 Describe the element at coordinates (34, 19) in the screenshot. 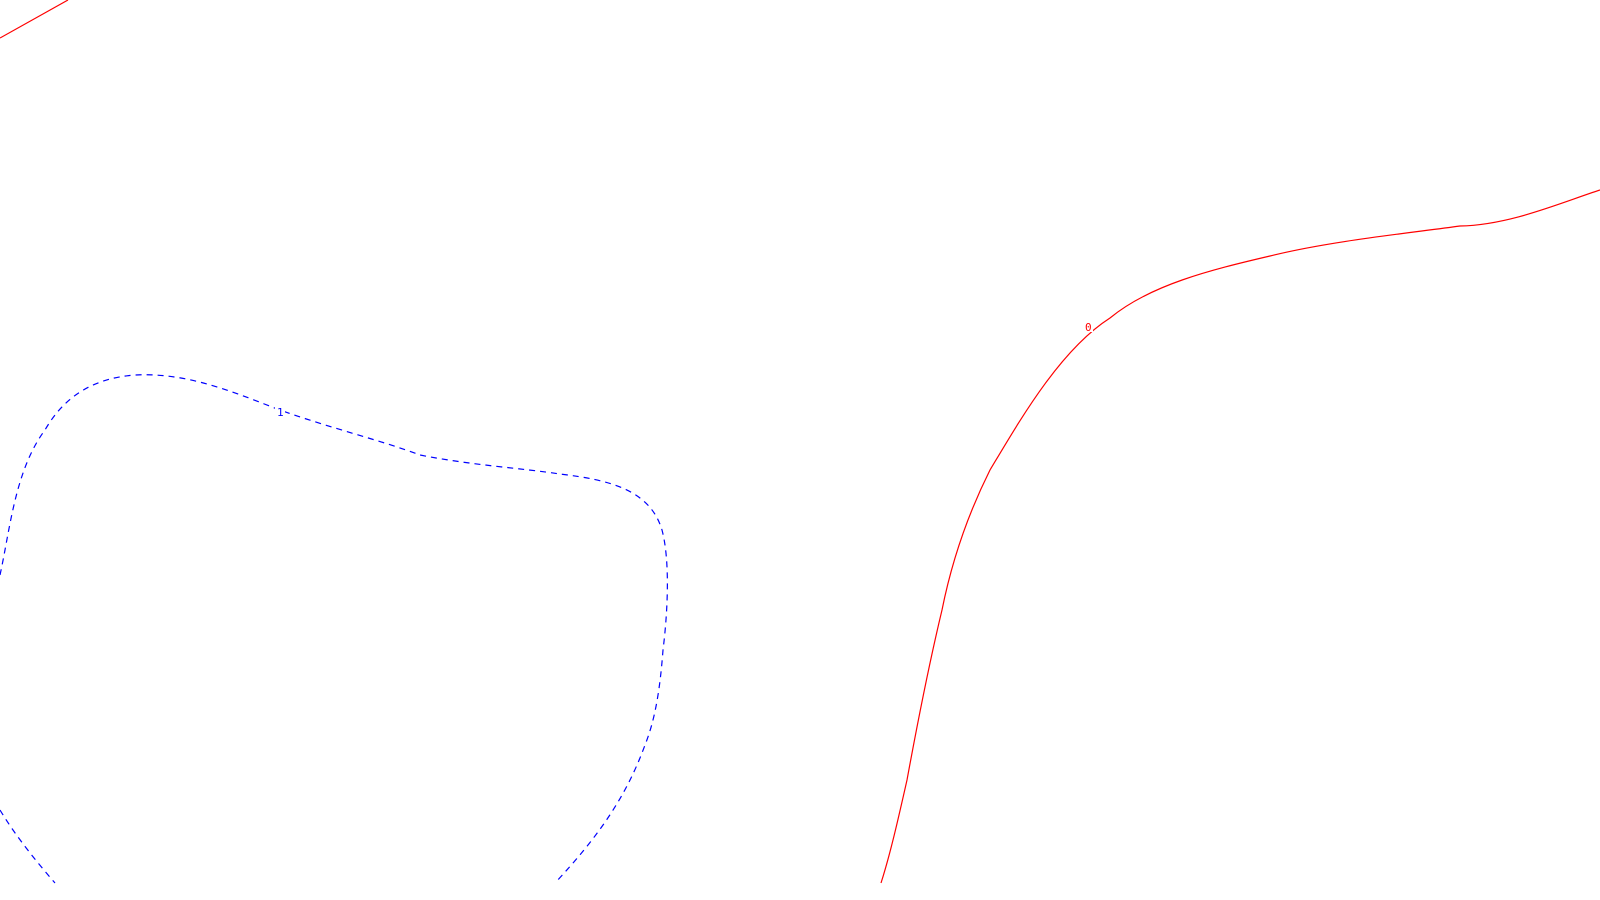

I see `contour-line-level-0-fragment` at that location.